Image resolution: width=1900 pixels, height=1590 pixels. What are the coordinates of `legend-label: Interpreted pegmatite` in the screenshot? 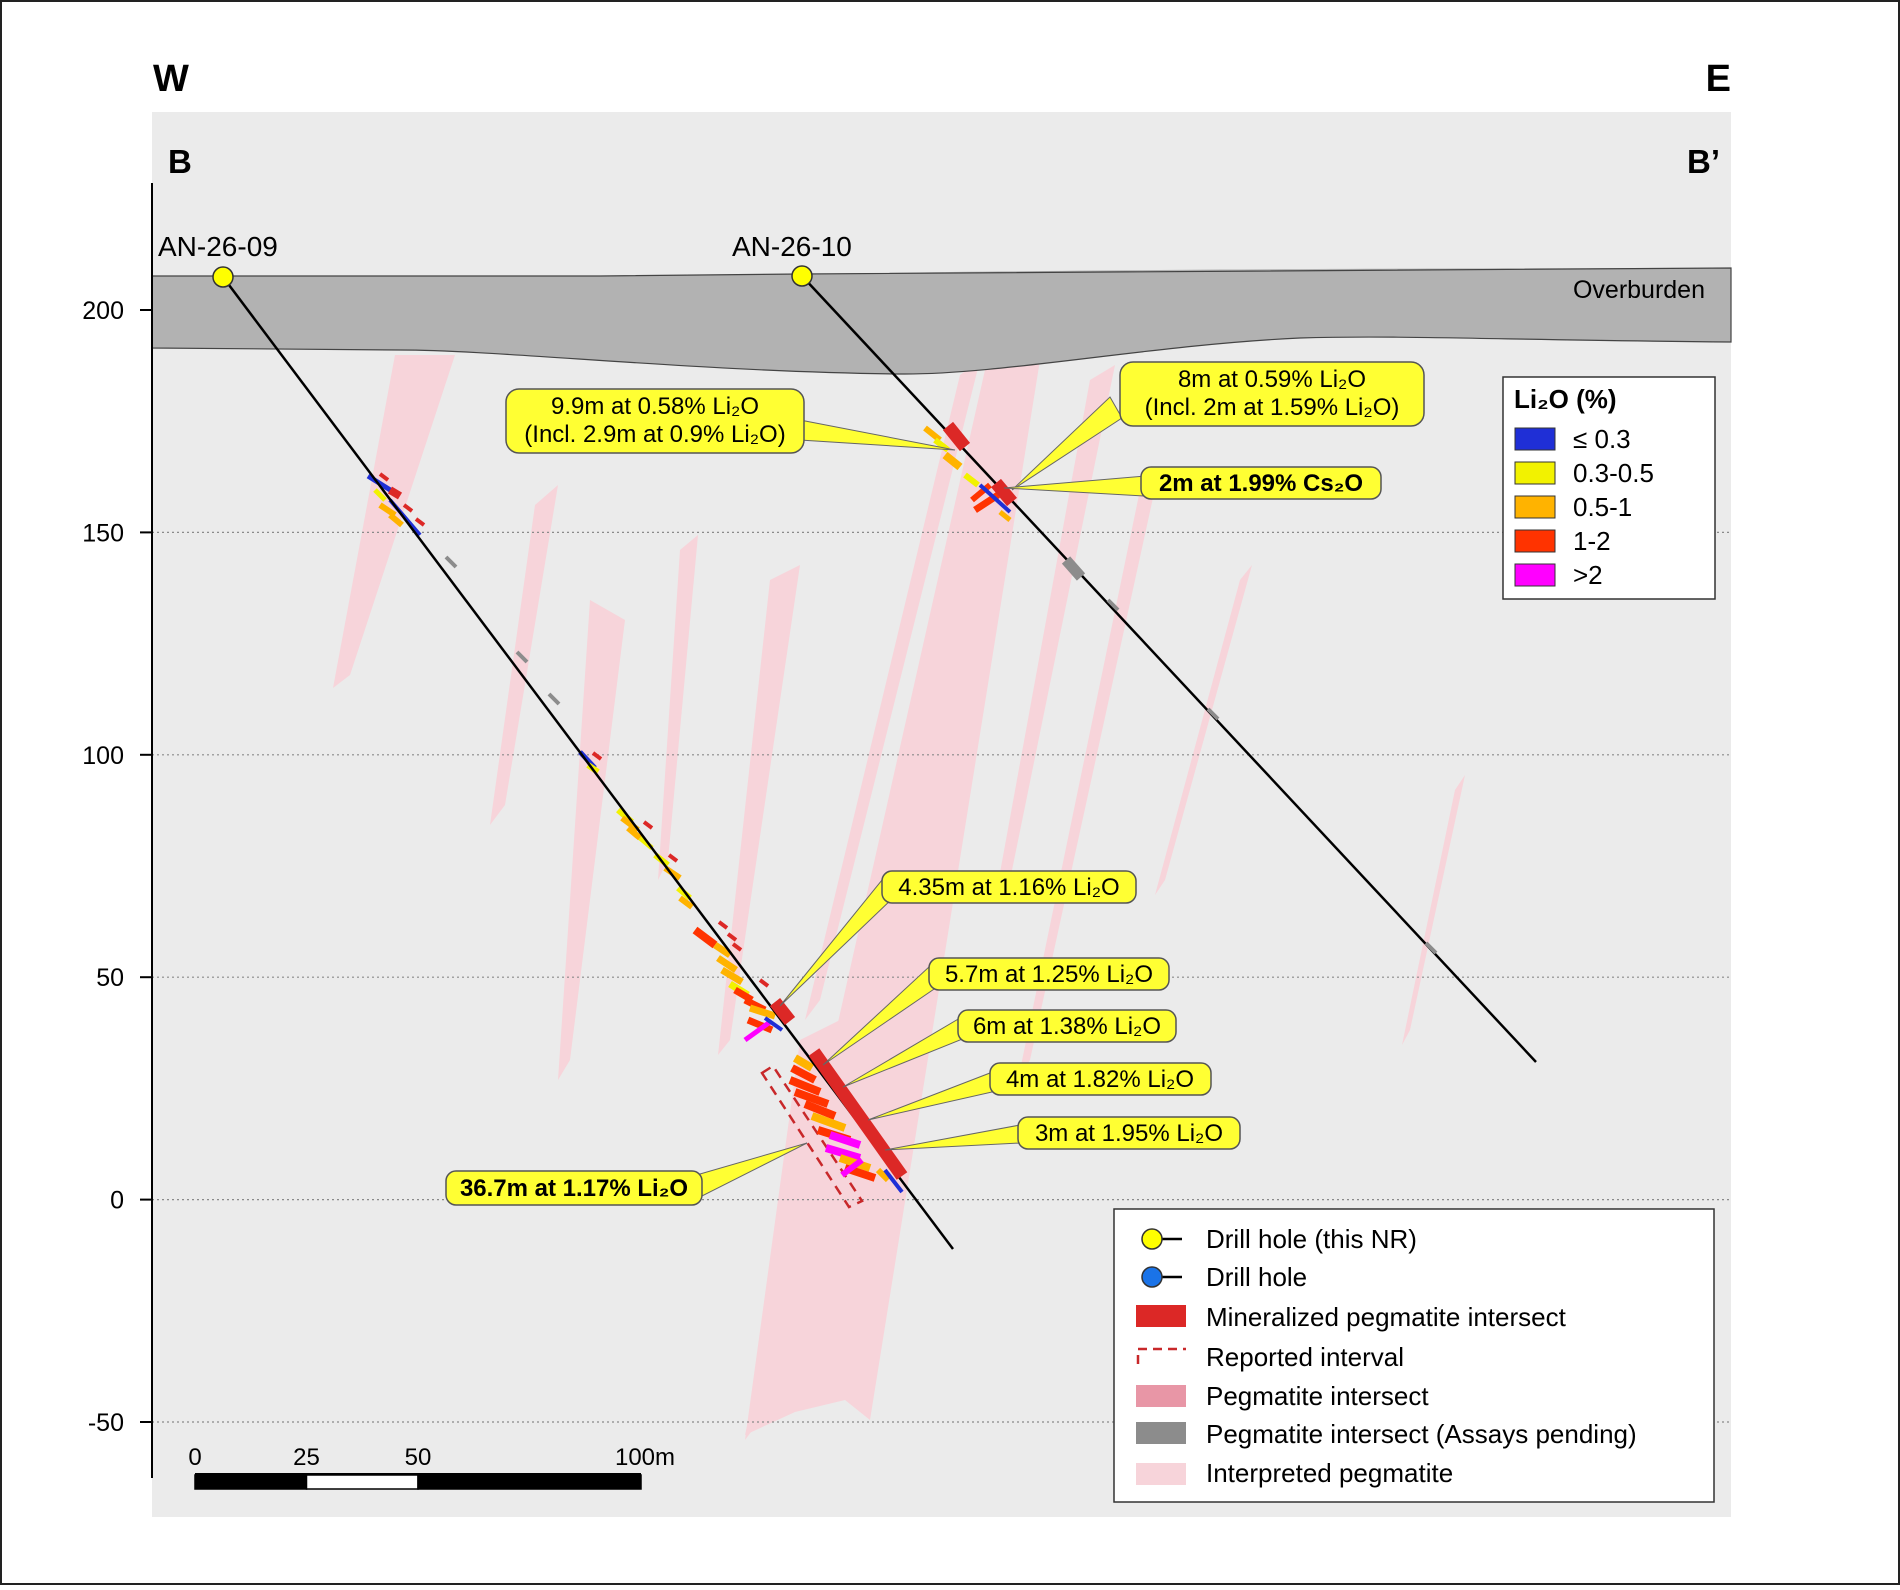 It's located at (1329, 1473).